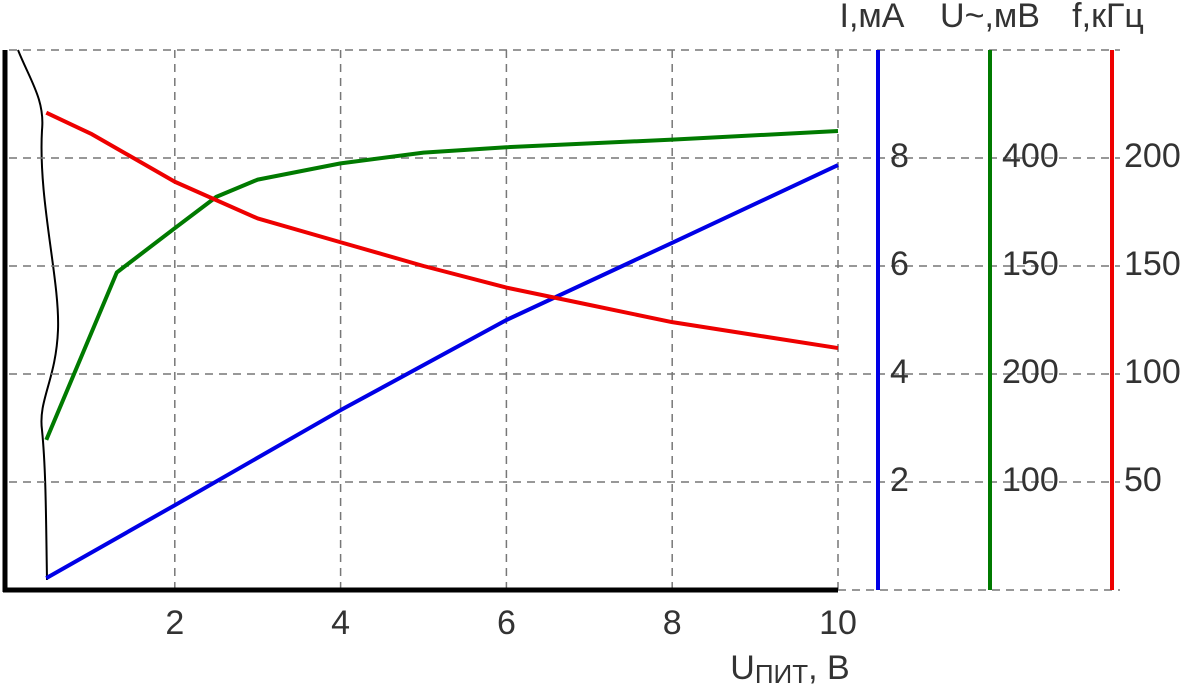  Describe the element at coordinates (838, 623) in the screenshot. I see `x-tick-label: 10` at that location.